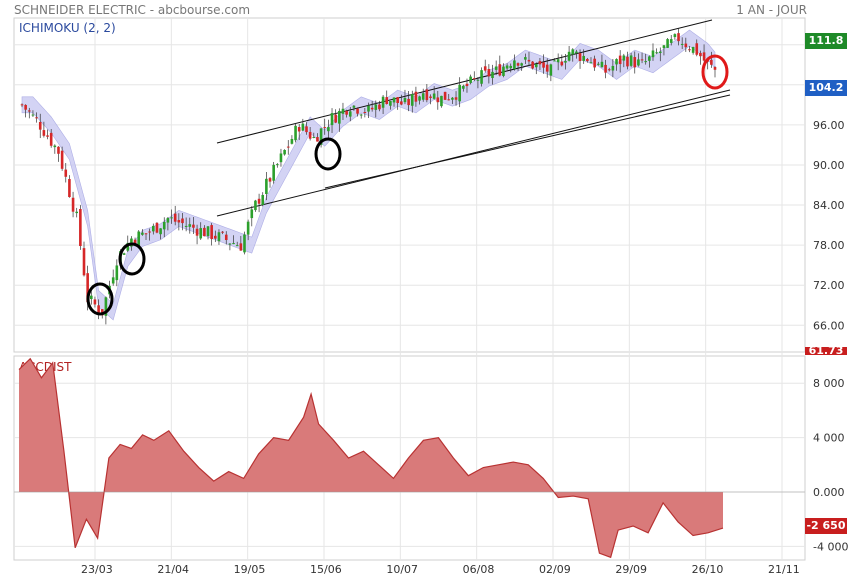  I want to click on x-tick: 02/09, so click(555, 569).